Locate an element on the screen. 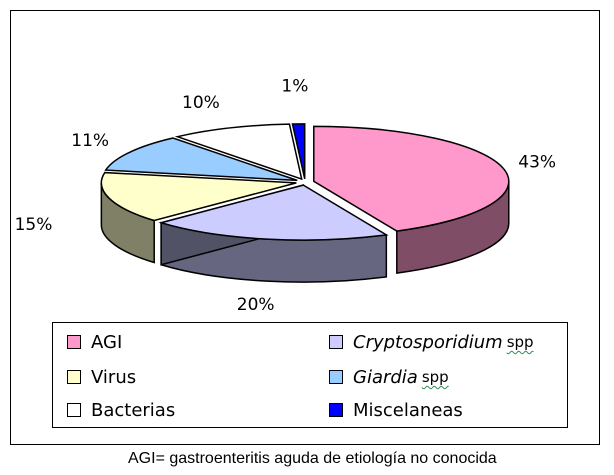  legend-item: Giardia spp is located at coordinates (389, 377).